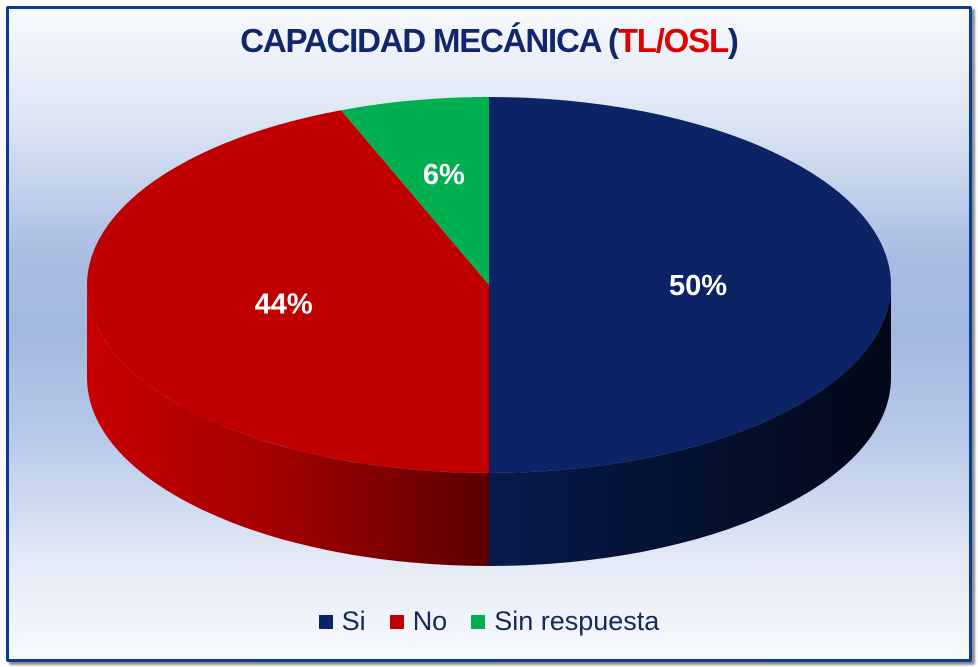 The image size is (978, 667). I want to click on legend-label-si: Si, so click(353, 621).